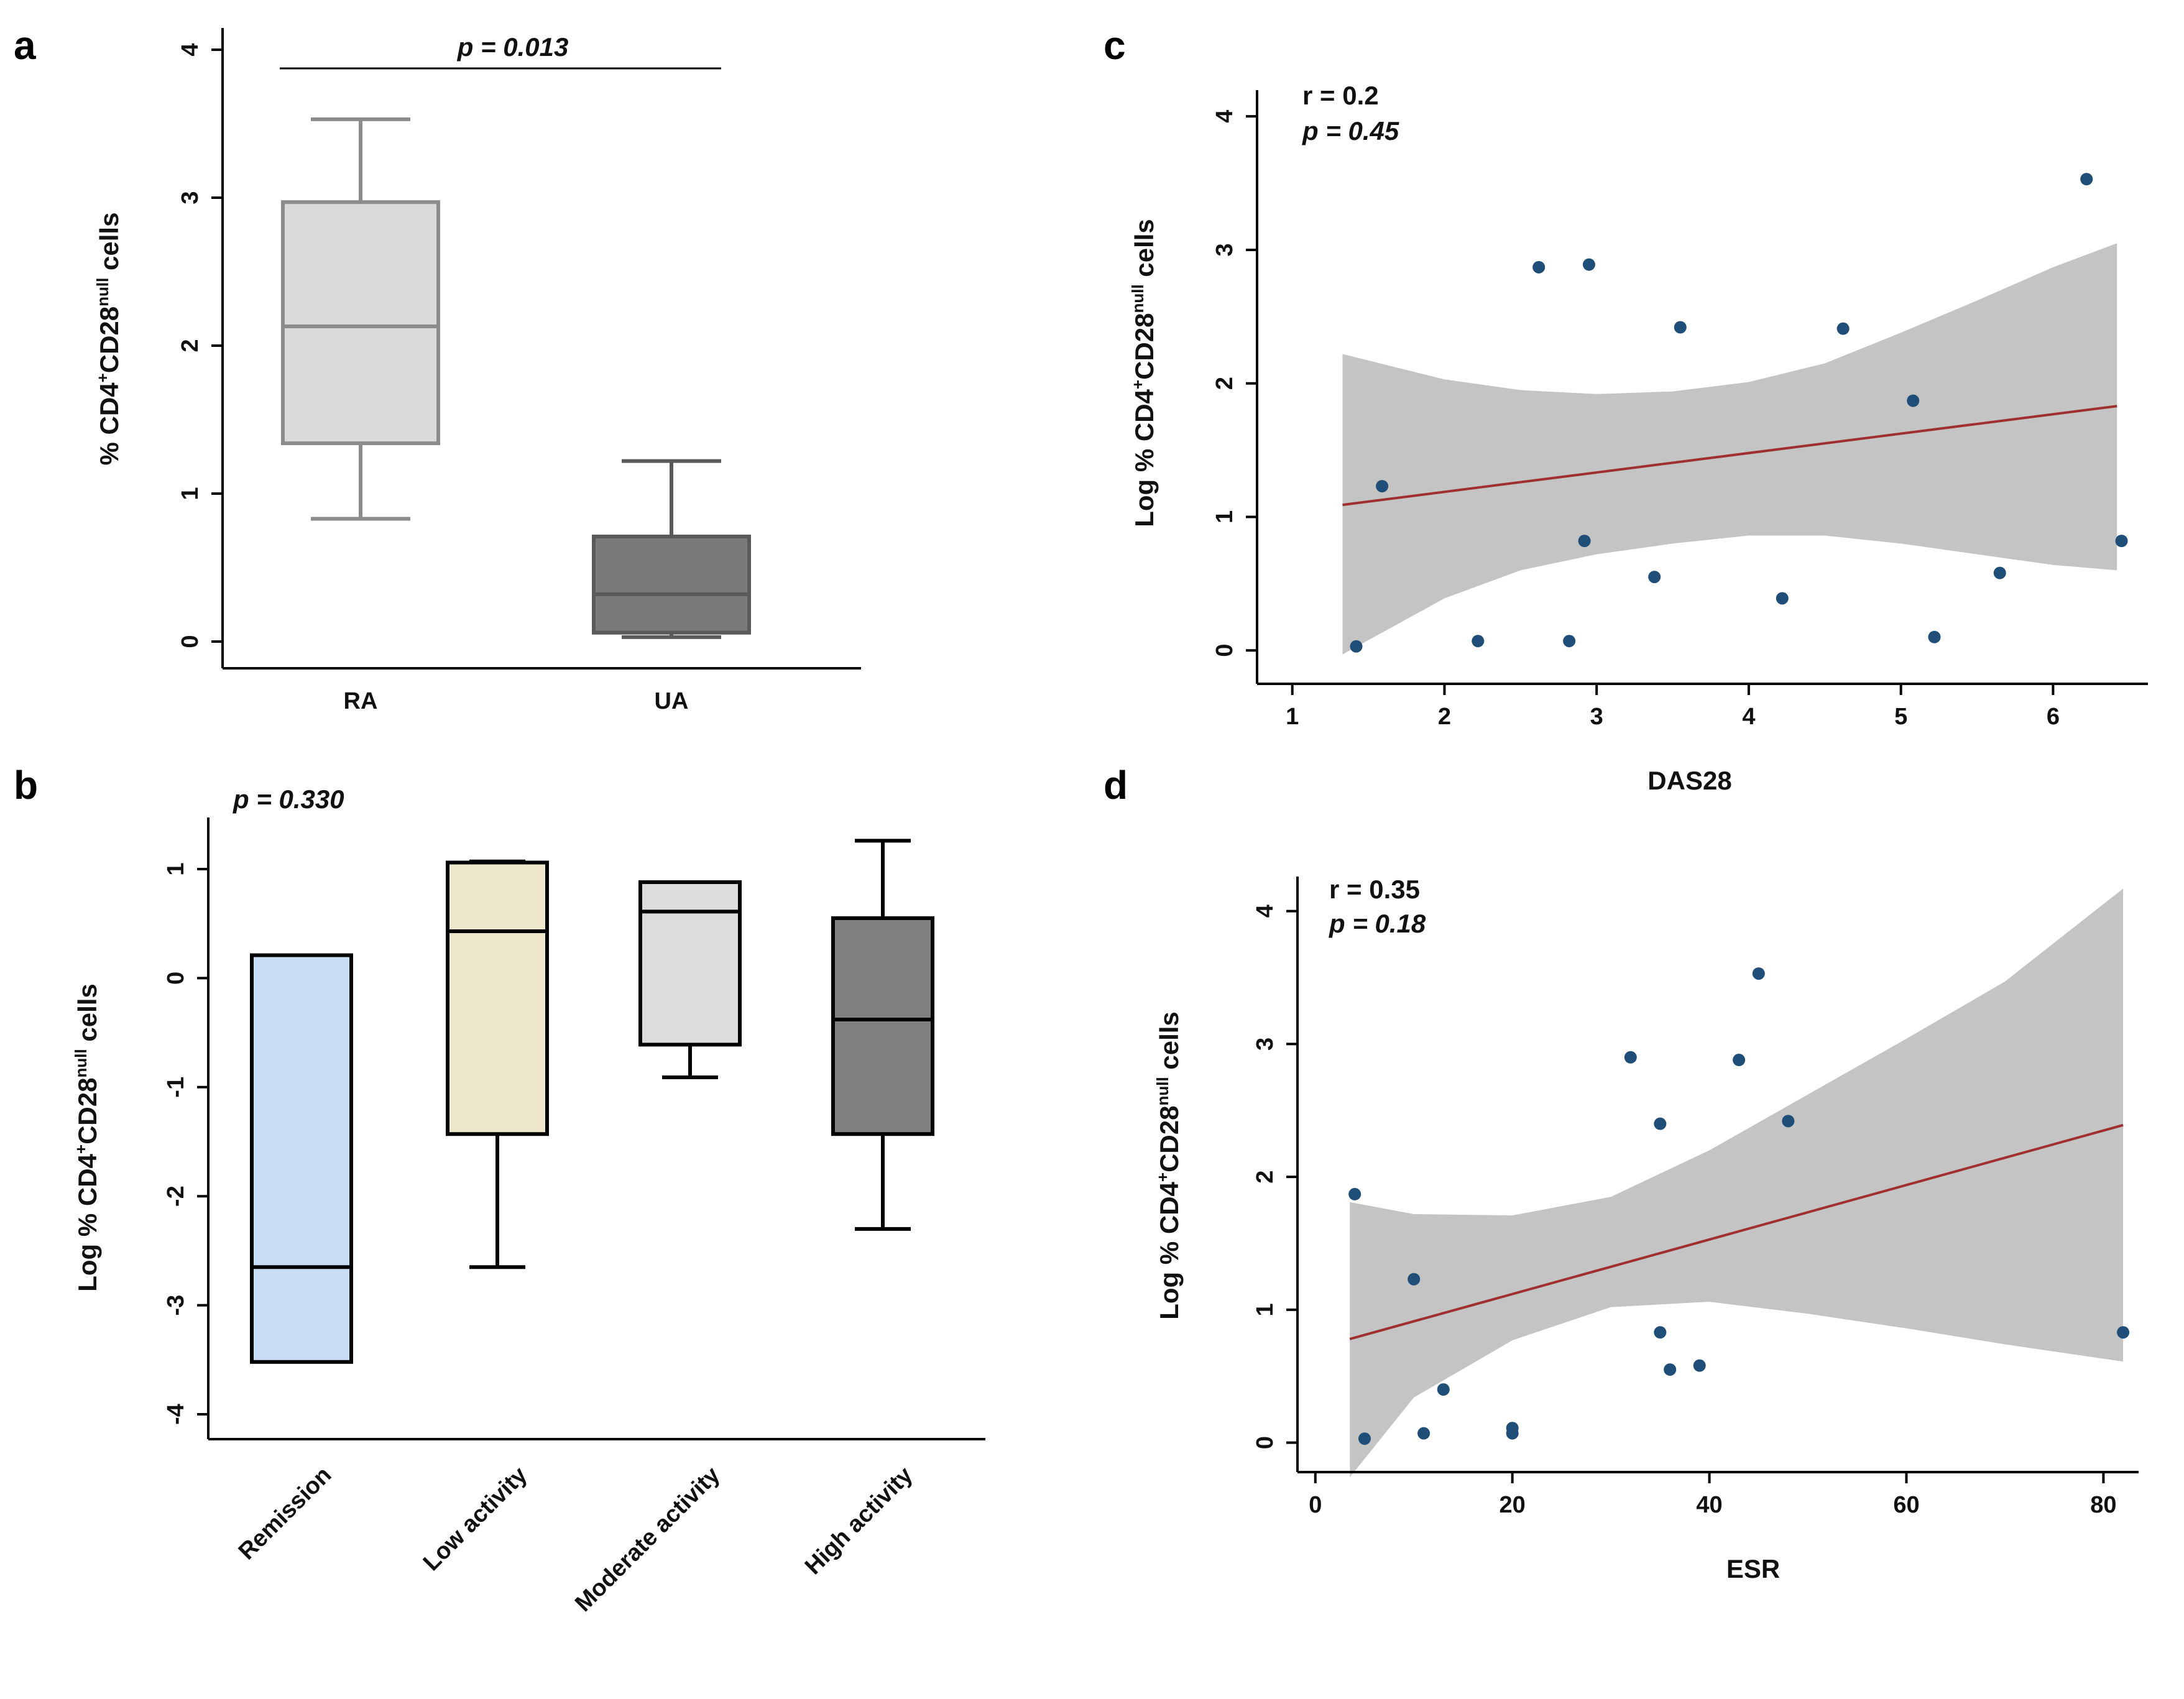 The height and width of the screenshot is (1699, 2184). I want to click on panel-d-y-tick-label: 4, so click(1265, 912).